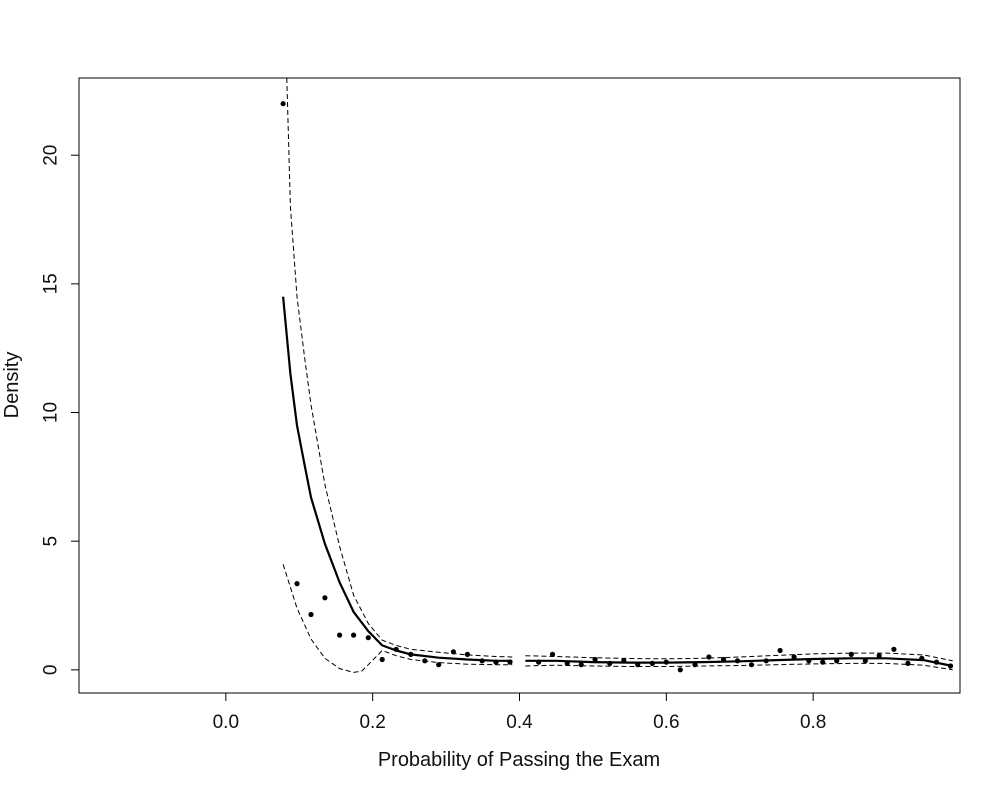 This screenshot has height=791, width=1000. I want to click on y-tick-label: 15, so click(51, 283).